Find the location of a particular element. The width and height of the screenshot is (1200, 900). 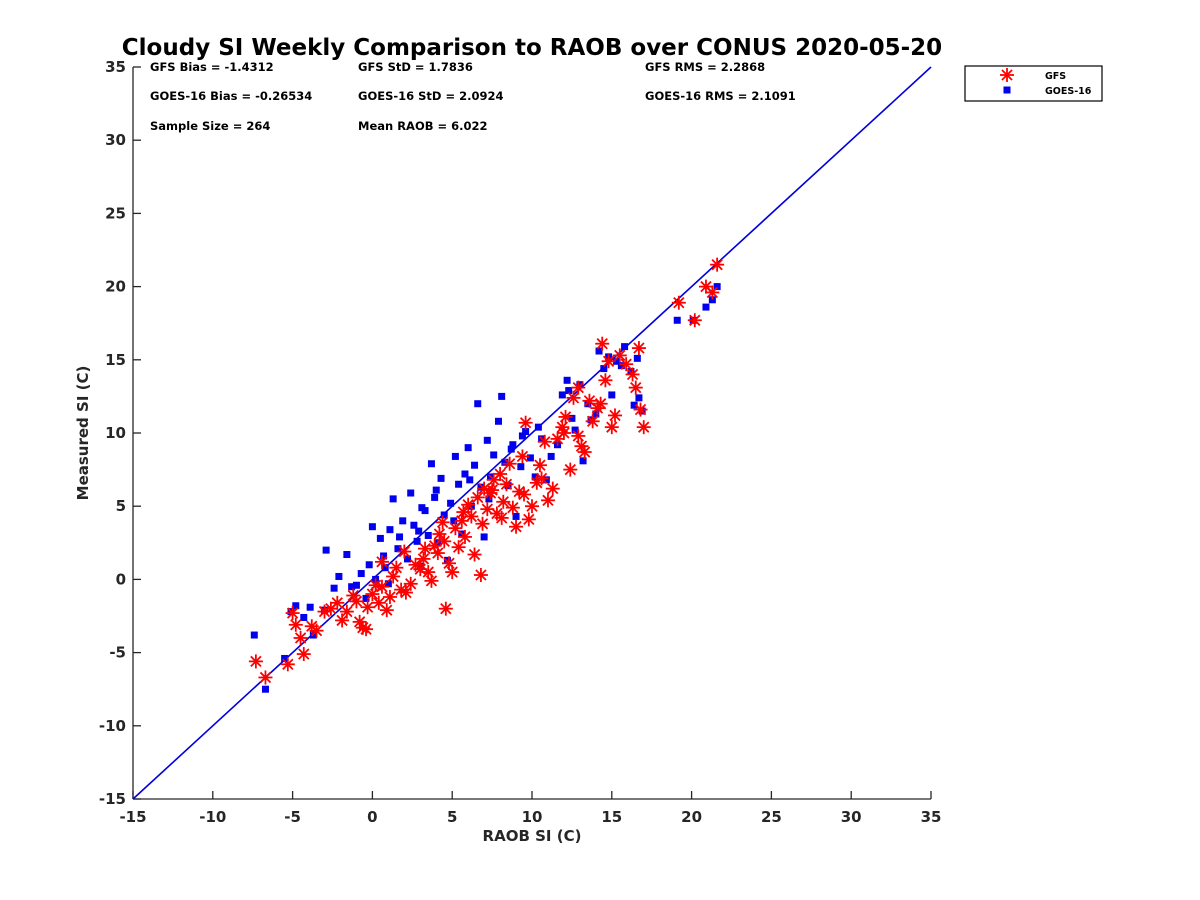

x-tick-label: 20 is located at coordinates (691, 817).